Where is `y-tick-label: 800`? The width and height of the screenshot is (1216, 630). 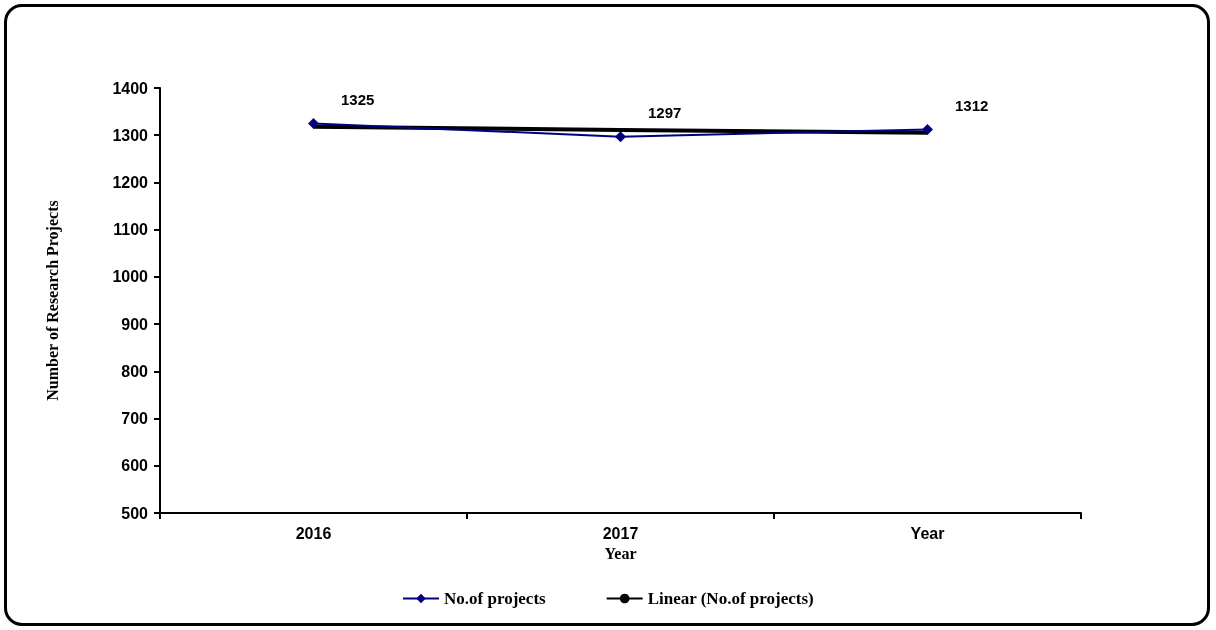 y-tick-label: 800 is located at coordinates (135, 371).